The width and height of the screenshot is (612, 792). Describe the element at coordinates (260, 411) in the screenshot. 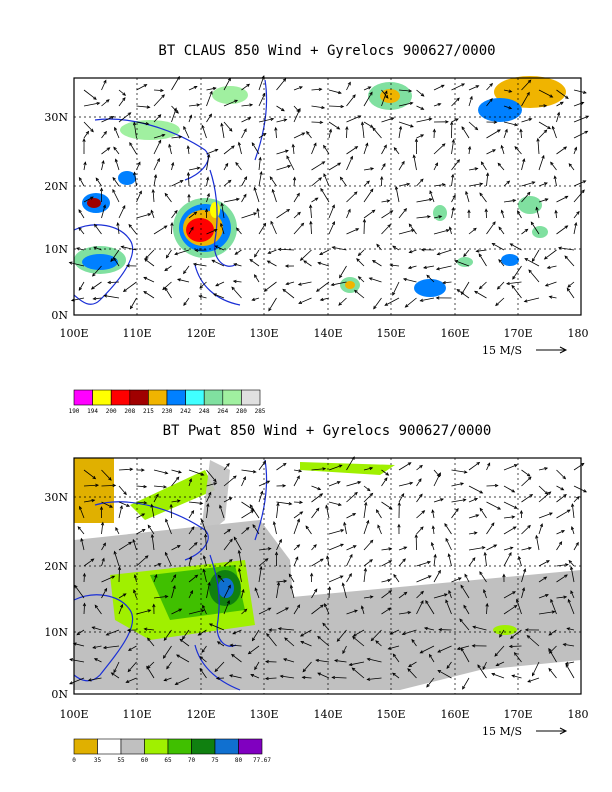

I see `colorbar-label: 285` at that location.